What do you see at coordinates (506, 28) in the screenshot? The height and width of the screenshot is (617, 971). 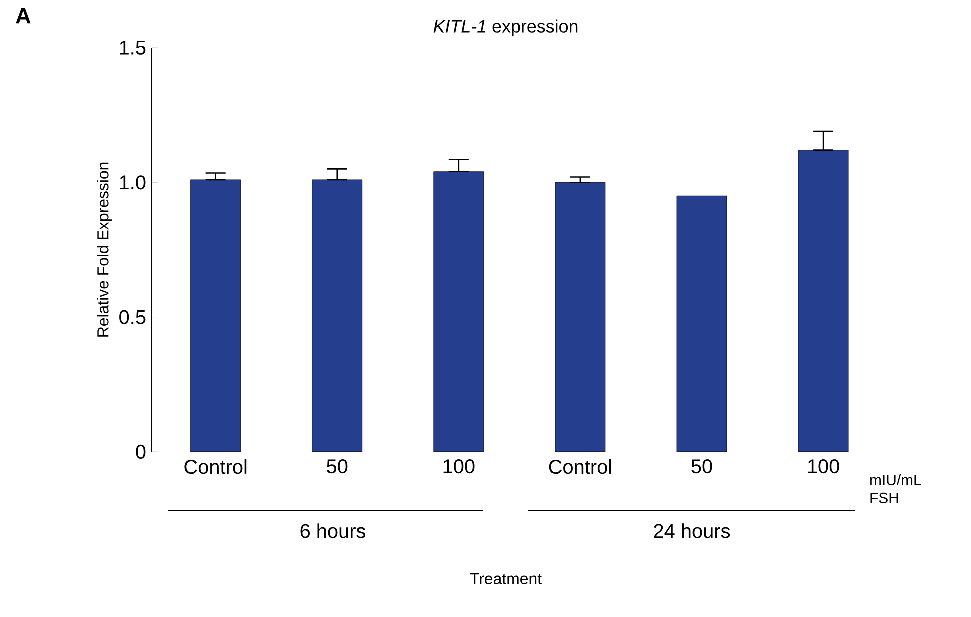 I see `chart-title: KITL-1 expression` at bounding box center [506, 28].